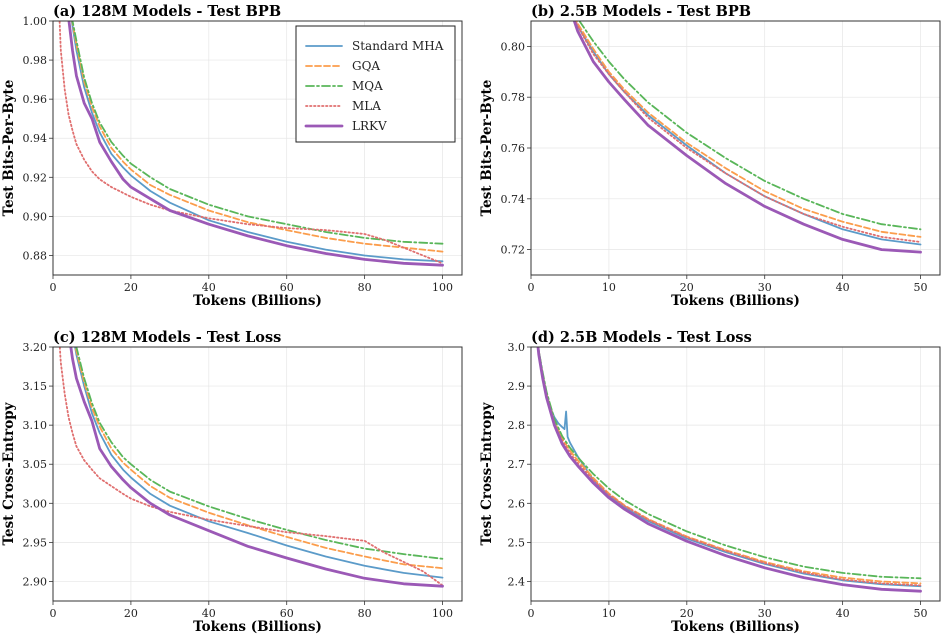 The width and height of the screenshot is (947, 640). I want to click on y-tick-label: 3.0, so click(517, 347).